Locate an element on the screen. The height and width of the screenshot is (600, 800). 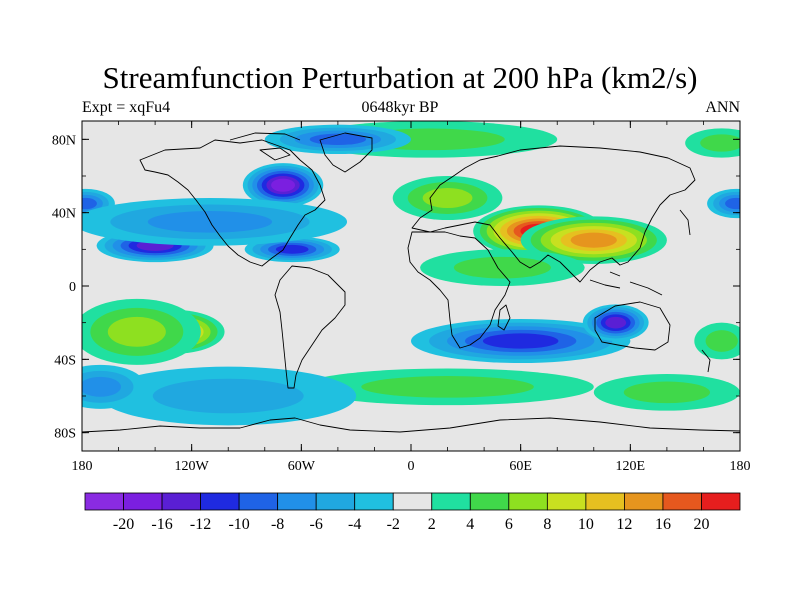
colorbar-label: 20 is located at coordinates (701, 524).